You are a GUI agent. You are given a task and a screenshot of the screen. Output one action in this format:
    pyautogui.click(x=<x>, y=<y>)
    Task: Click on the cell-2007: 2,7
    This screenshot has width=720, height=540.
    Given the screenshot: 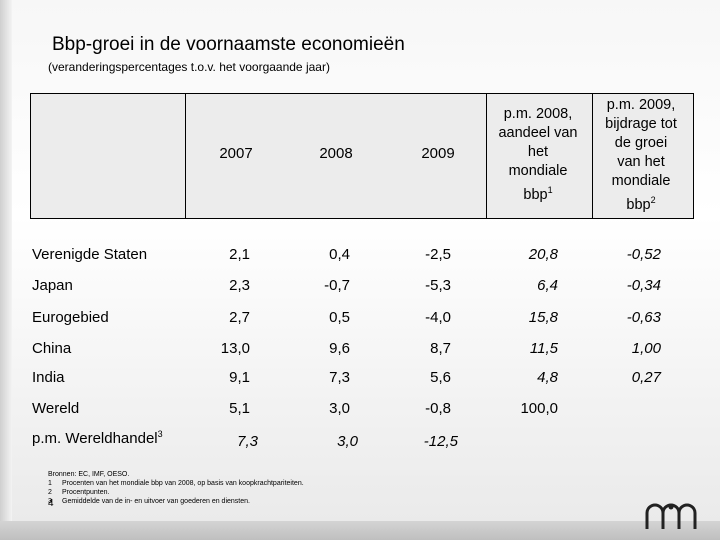 What is the action you would take?
    pyautogui.click(x=239, y=317)
    